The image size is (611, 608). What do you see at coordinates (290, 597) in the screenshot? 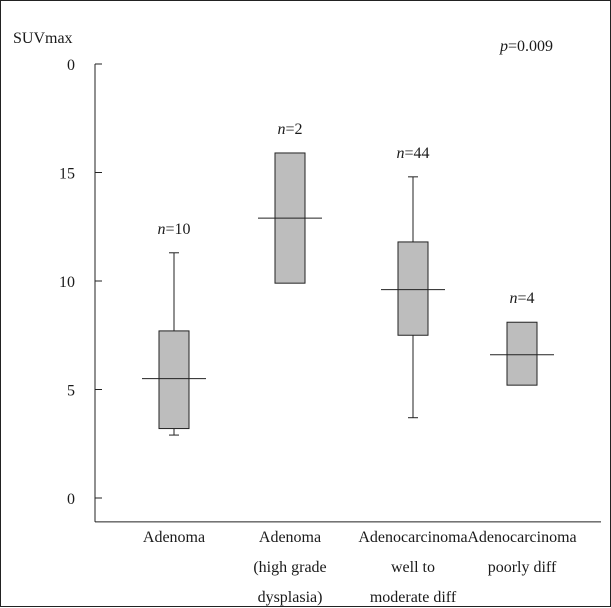
I see `category-label: dysplasia)` at bounding box center [290, 597].